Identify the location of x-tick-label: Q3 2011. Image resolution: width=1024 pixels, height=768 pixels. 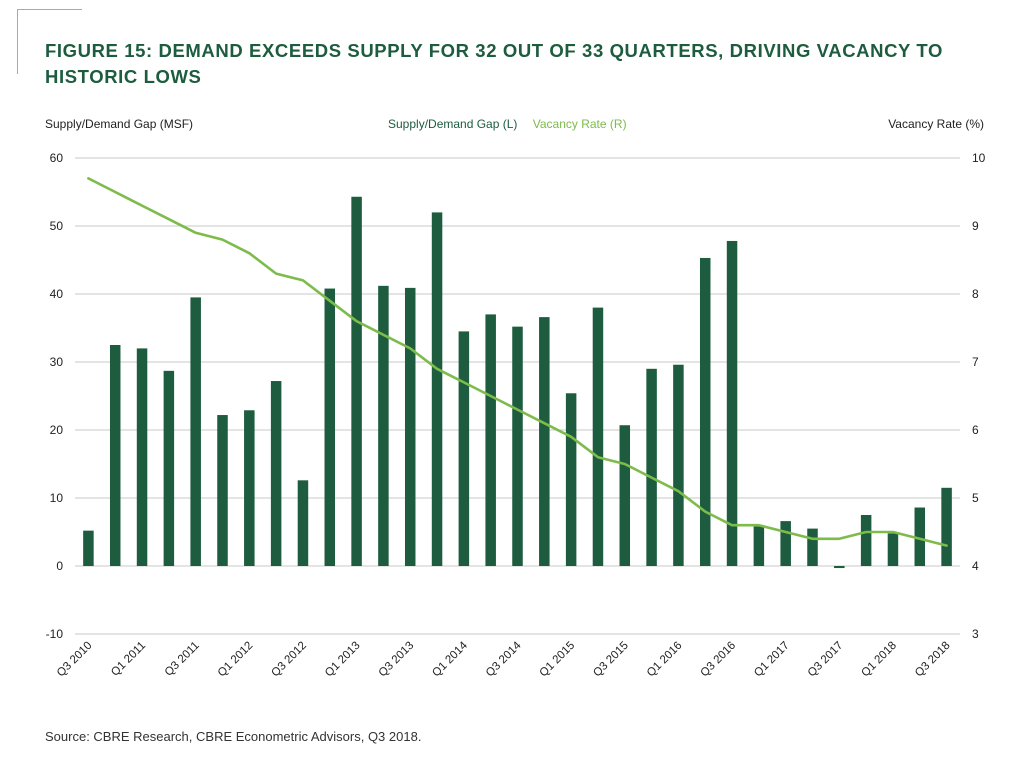
(182, 659).